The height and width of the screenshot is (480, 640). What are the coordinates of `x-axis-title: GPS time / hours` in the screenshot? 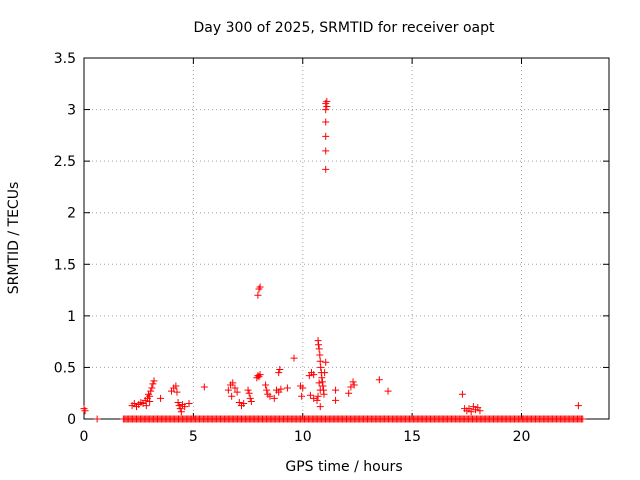 It's located at (343, 467).